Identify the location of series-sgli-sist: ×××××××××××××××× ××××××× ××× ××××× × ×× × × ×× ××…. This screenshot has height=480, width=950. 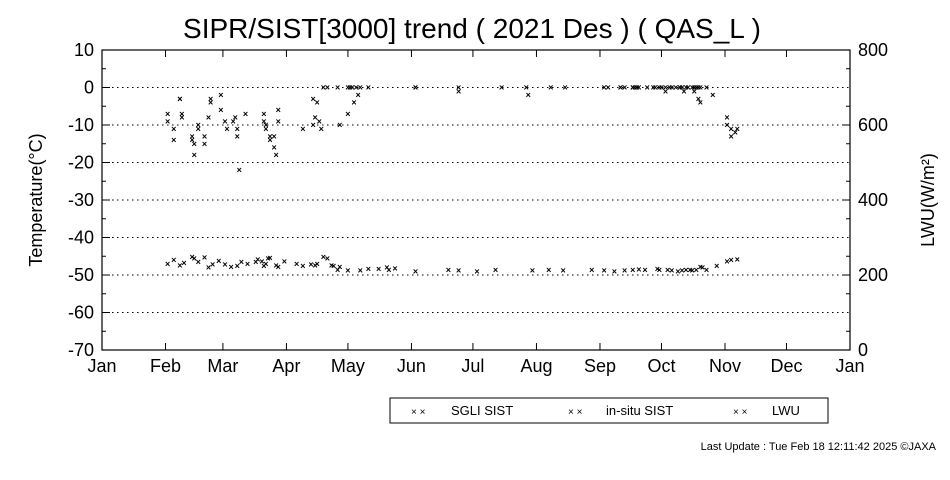
(451, 129).